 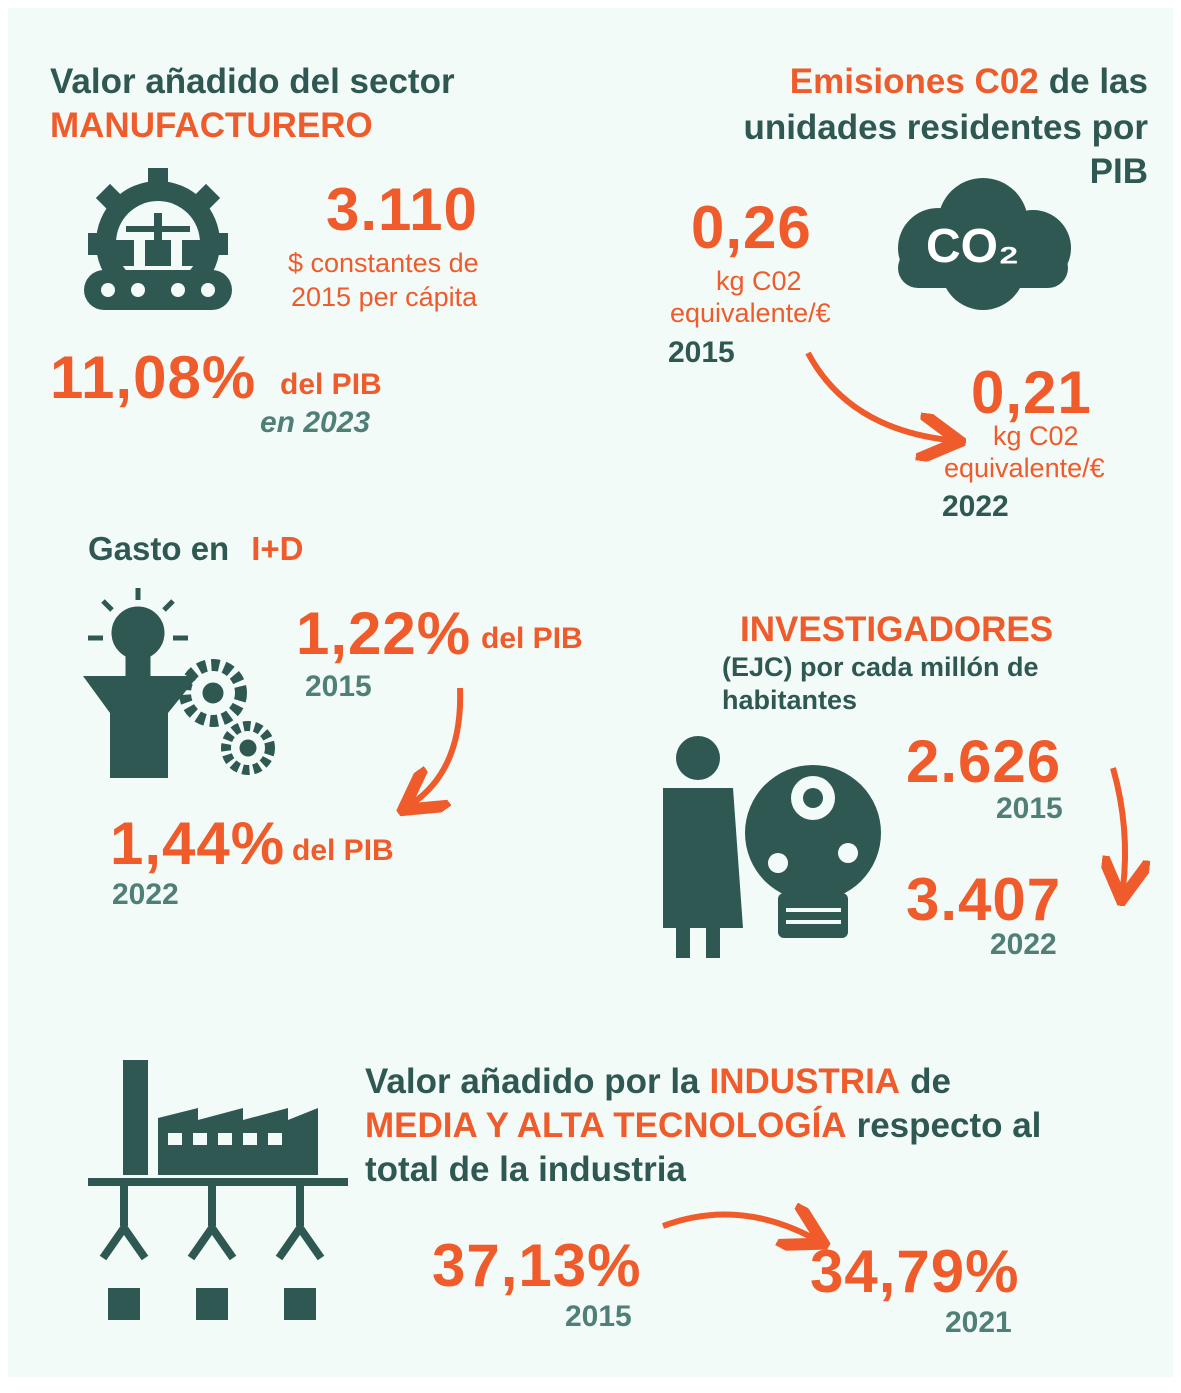 I want to click on title-part: Gasto en, so click(x=159, y=548).